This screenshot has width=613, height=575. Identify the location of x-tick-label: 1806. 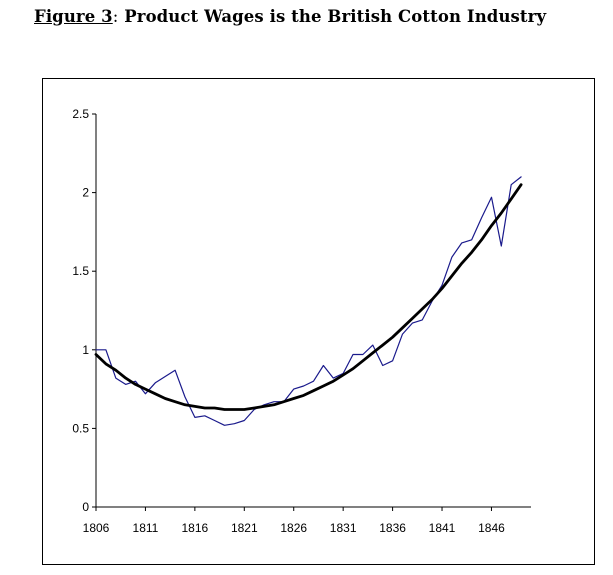
(96, 528).